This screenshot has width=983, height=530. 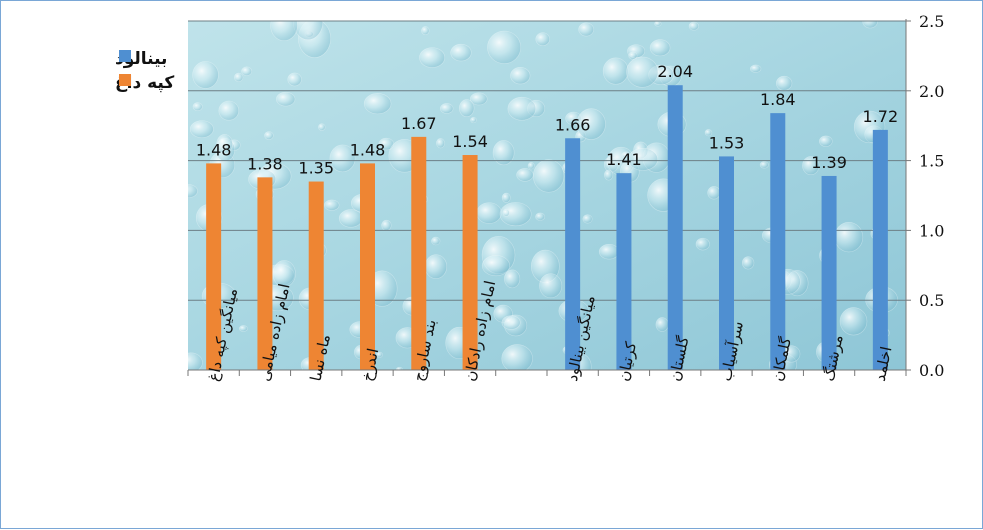 What do you see at coordinates (931, 91) in the screenshot?
I see `y-tick-label: 2.0` at bounding box center [931, 91].